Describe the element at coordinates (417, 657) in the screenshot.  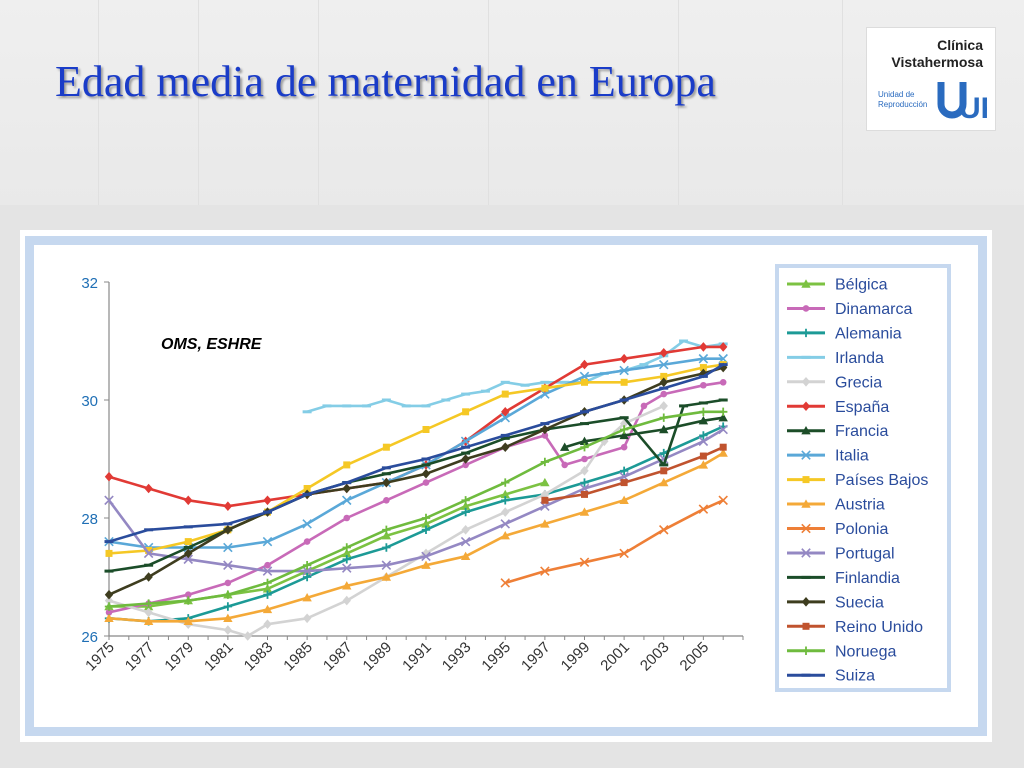
I see `x-tick-label: 1991` at that location.